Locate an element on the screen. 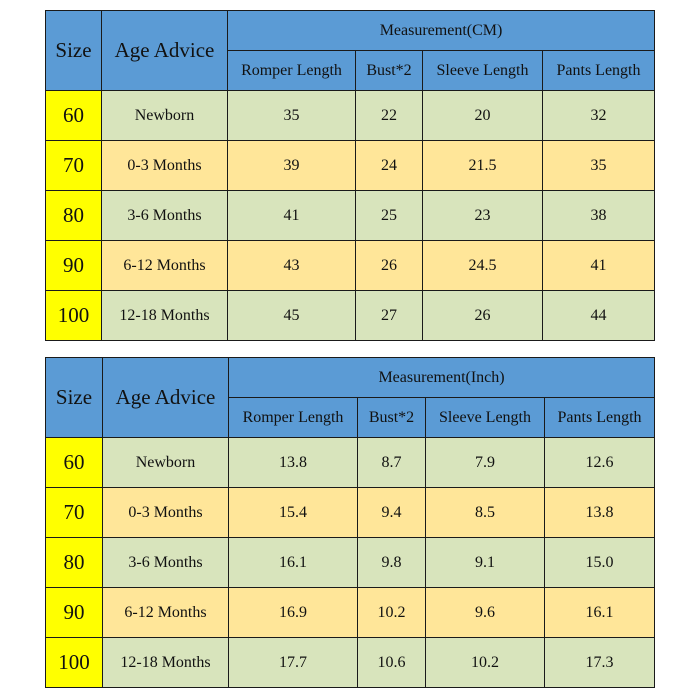 This screenshot has width=700, height=700. measurement-cell: 20 is located at coordinates (482, 115).